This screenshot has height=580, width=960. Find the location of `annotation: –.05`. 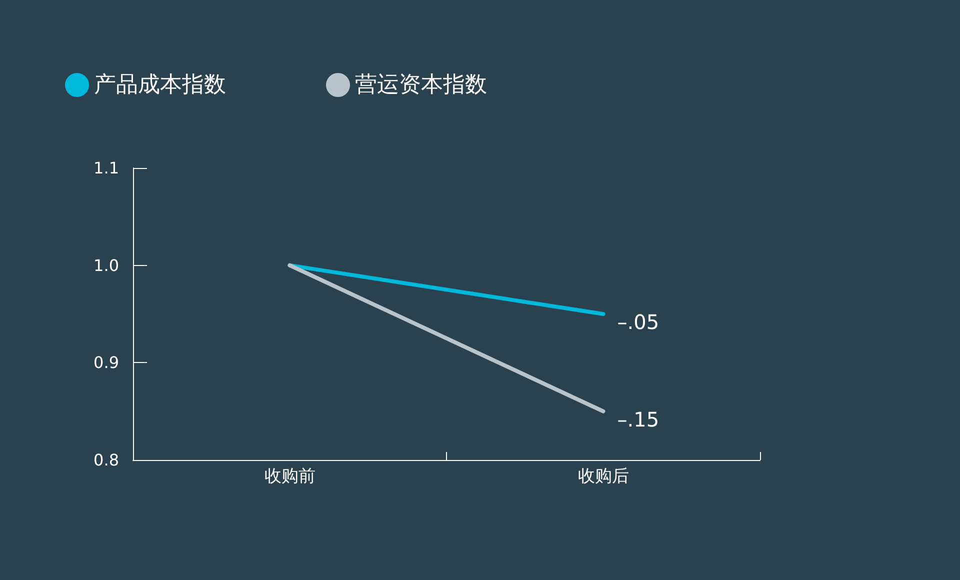

annotation: –.05 is located at coordinates (638, 322).